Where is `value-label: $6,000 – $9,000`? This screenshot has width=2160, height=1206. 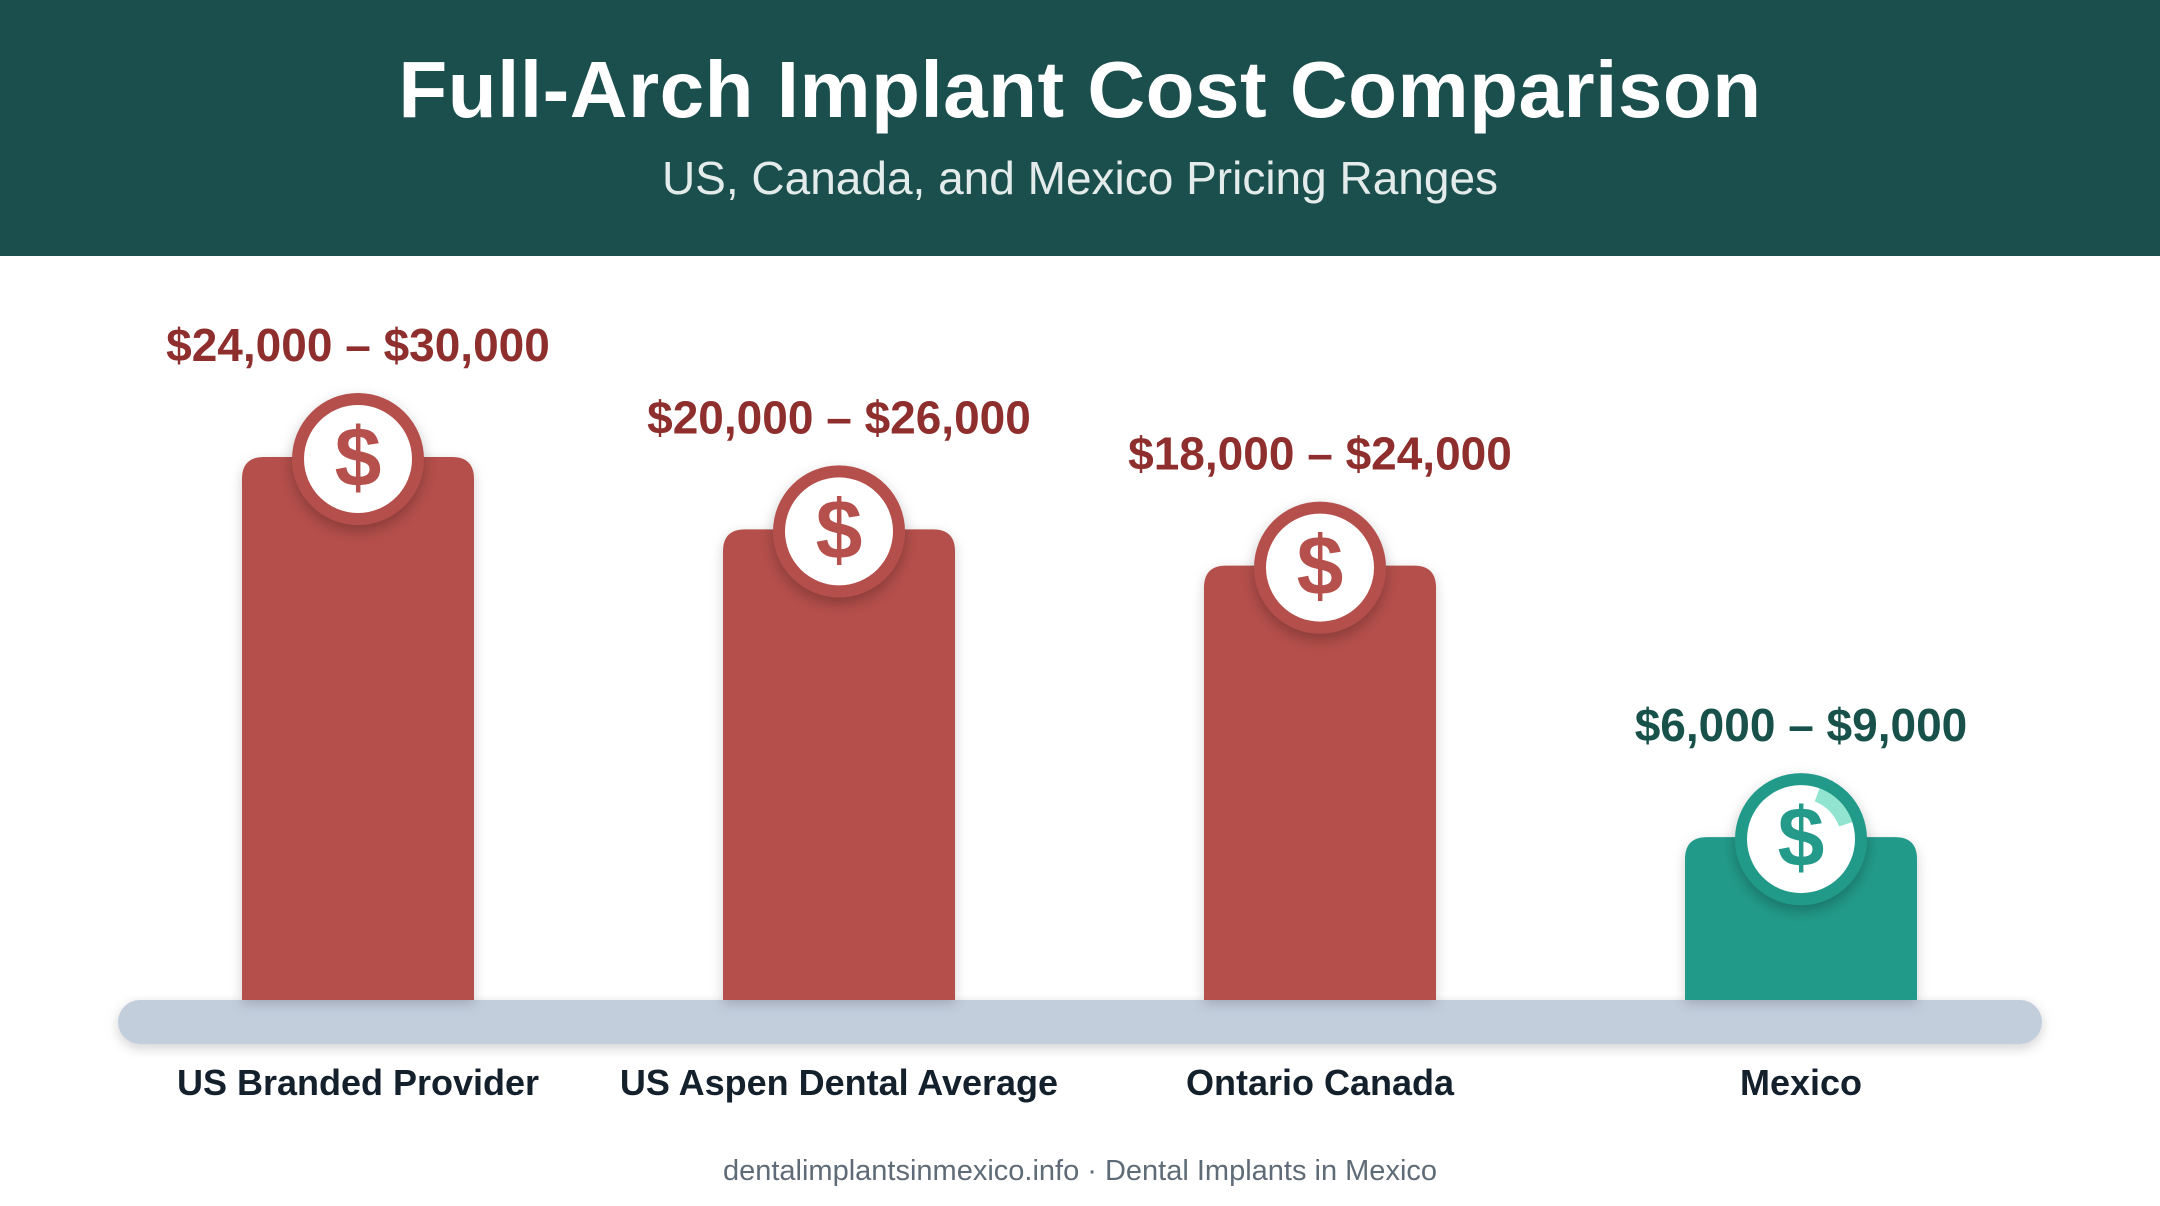
value-label: $6,000 – $9,000 is located at coordinates (1801, 725).